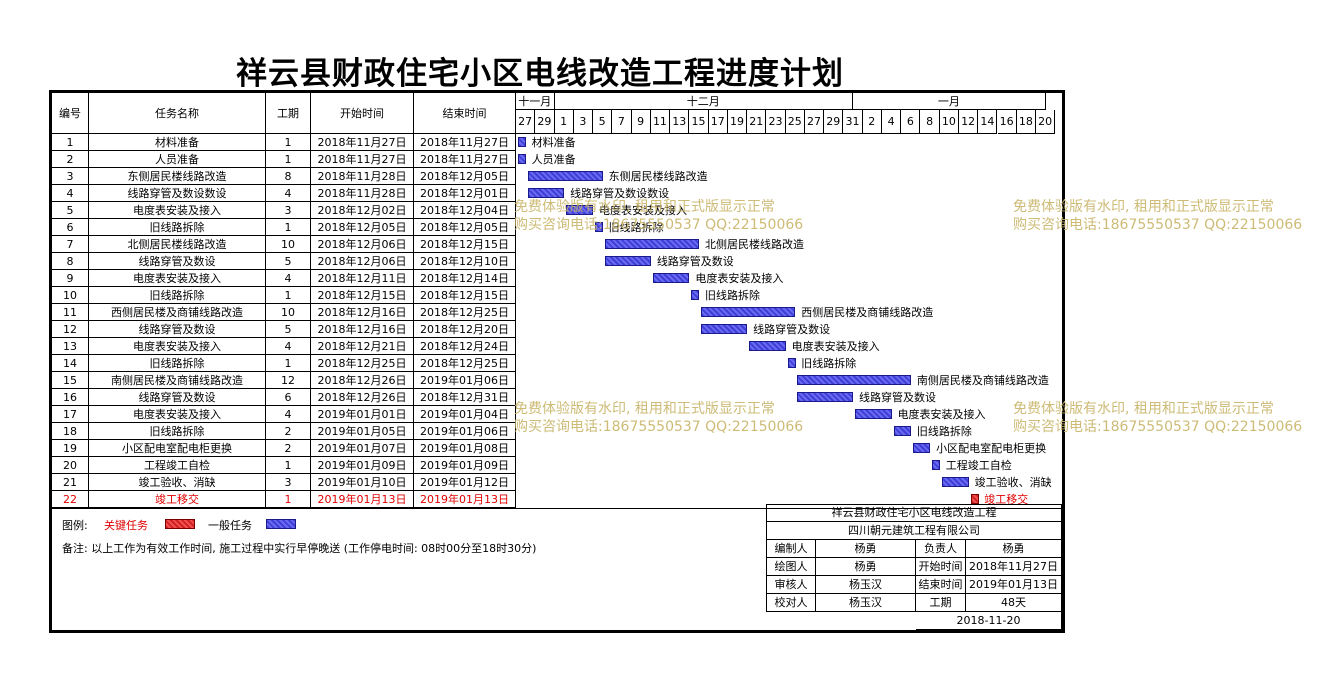  I want to click on task-cell-start: 2019年01月10日, so click(362, 482).